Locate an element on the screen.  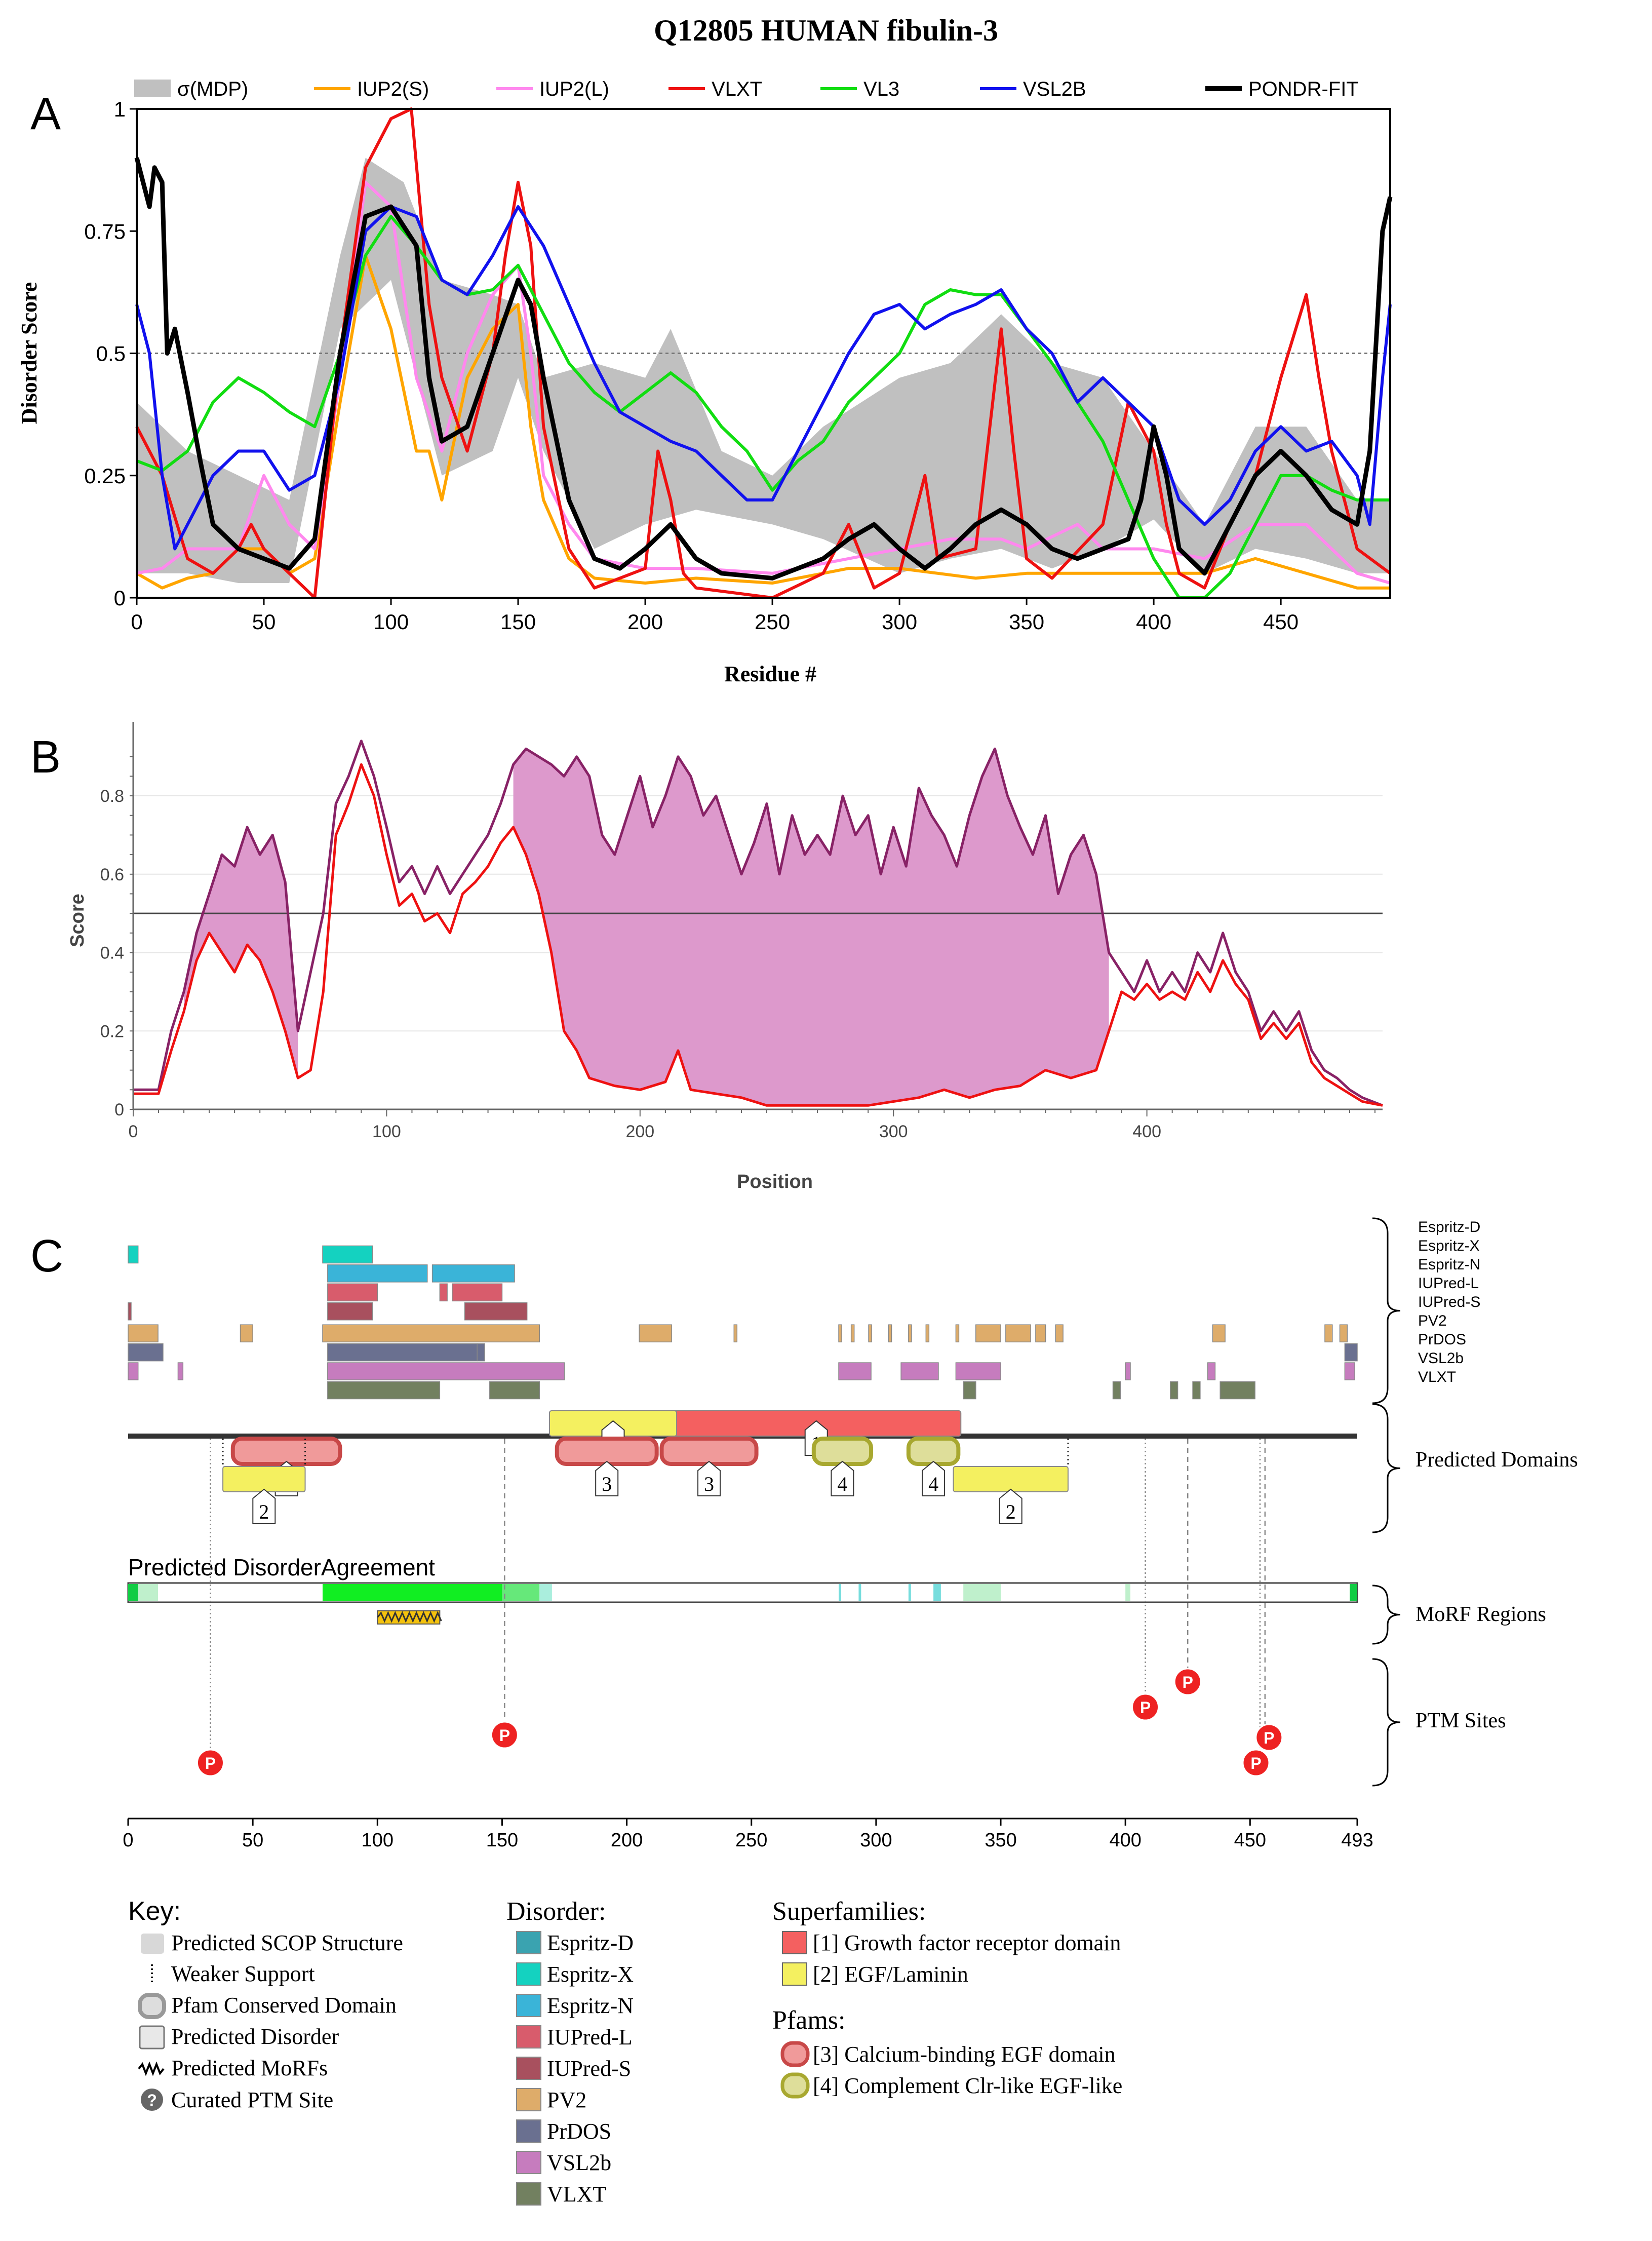
bracket-predicted-domains is located at coordinates (1386, 1468).